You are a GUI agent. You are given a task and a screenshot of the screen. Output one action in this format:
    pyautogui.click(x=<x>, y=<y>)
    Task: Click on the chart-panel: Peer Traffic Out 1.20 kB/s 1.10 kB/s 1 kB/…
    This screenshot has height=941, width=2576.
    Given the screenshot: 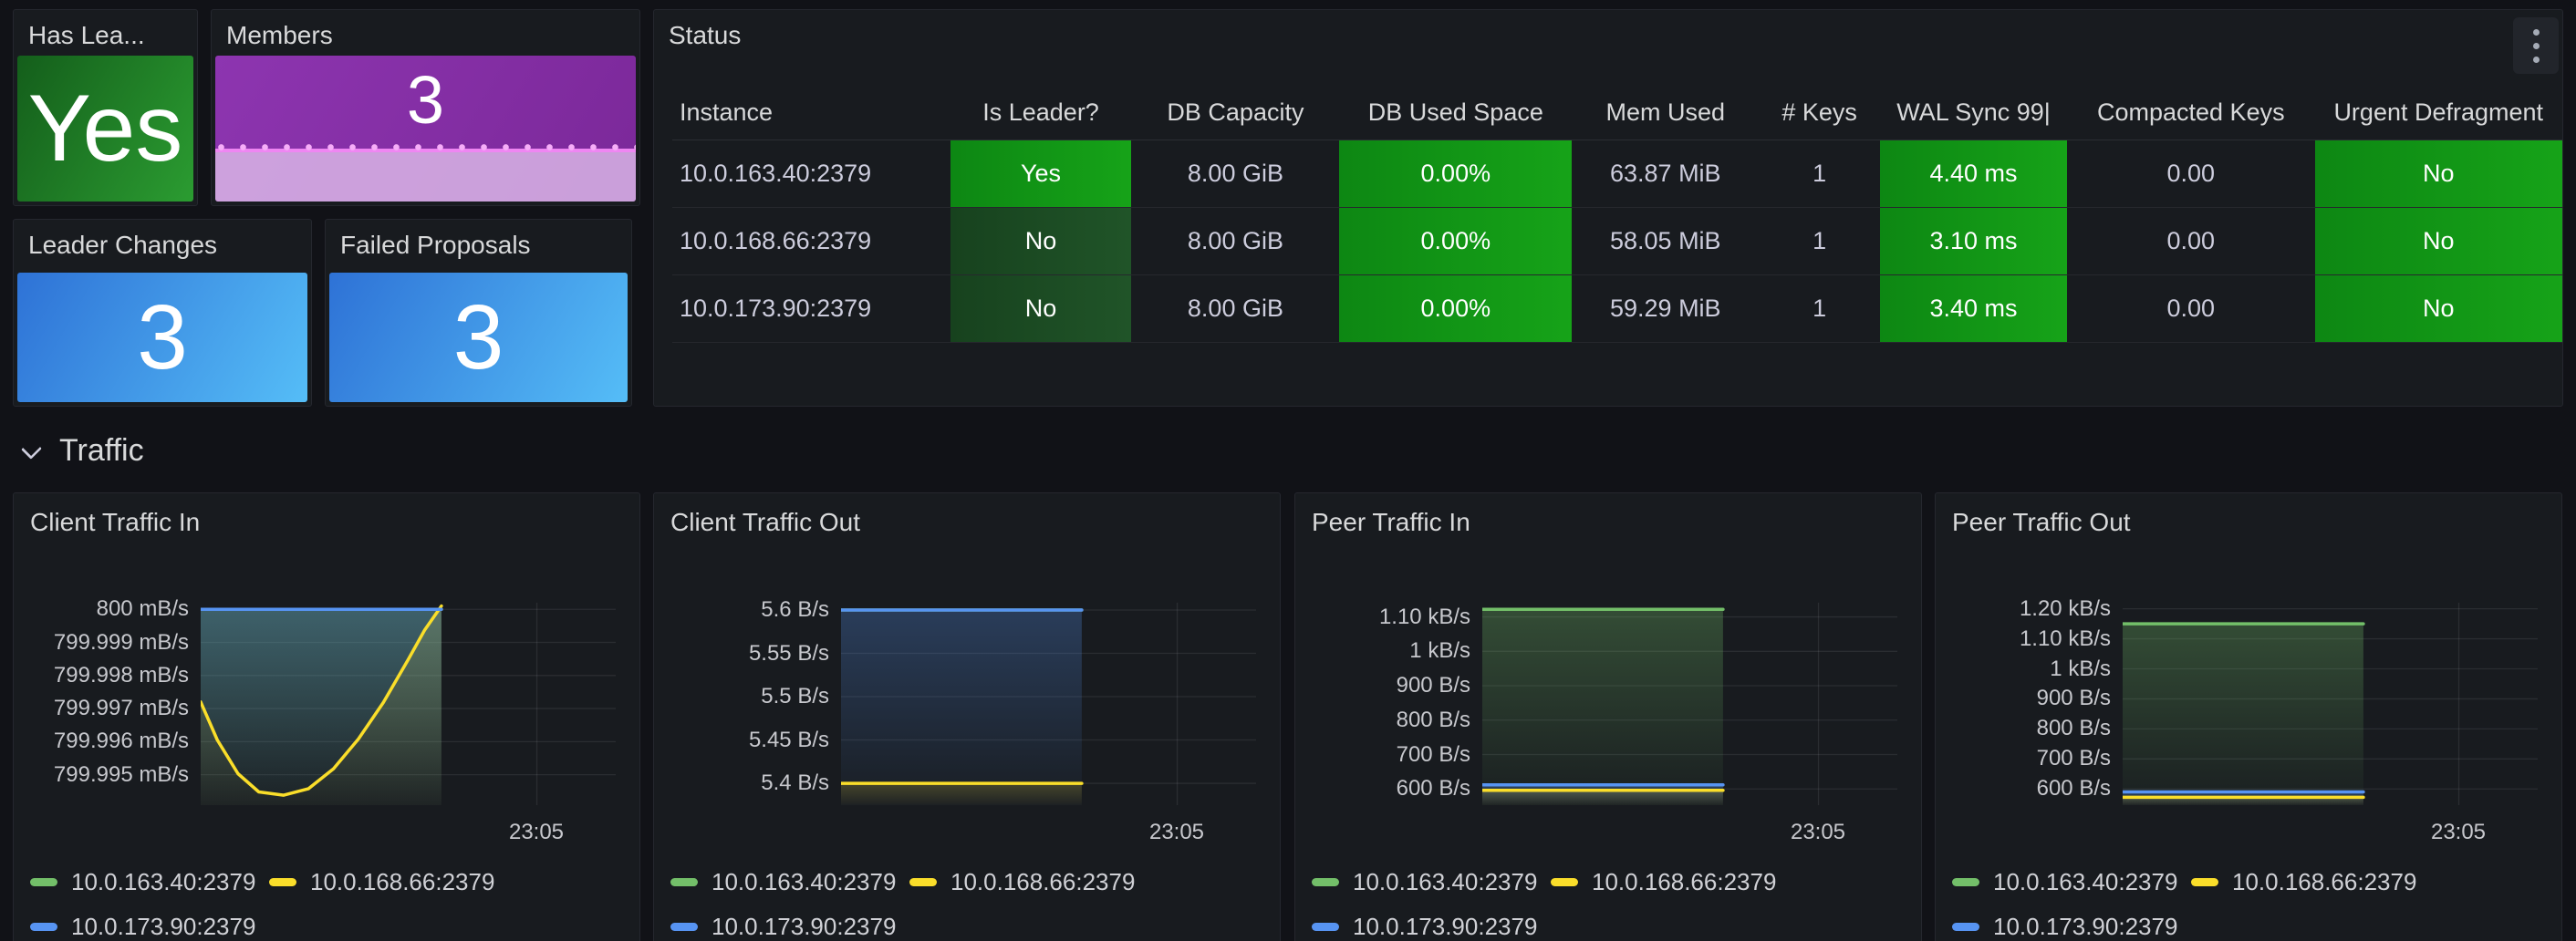 What is the action you would take?
    pyautogui.click(x=2249, y=716)
    